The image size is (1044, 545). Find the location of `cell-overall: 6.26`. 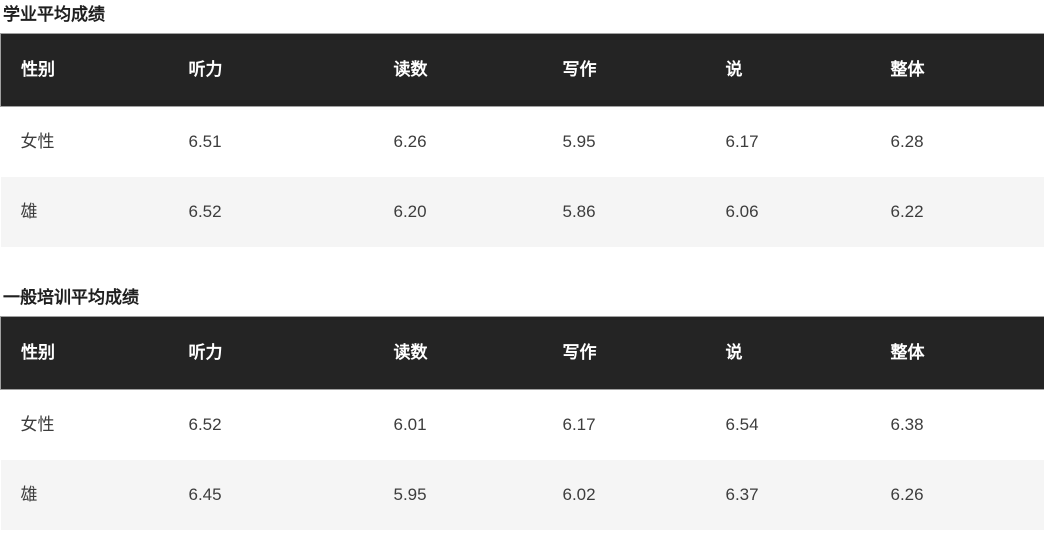

cell-overall: 6.26 is located at coordinates (907, 494).